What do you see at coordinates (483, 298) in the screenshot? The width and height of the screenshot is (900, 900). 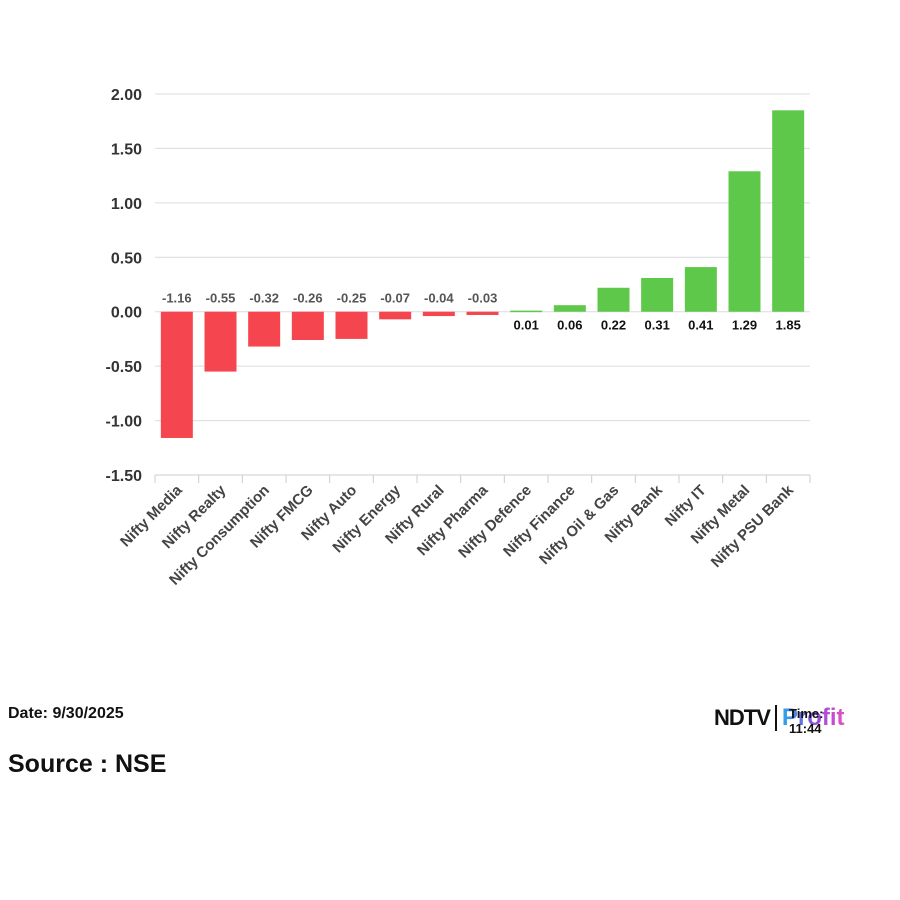 I see `data-label: -0.03` at bounding box center [483, 298].